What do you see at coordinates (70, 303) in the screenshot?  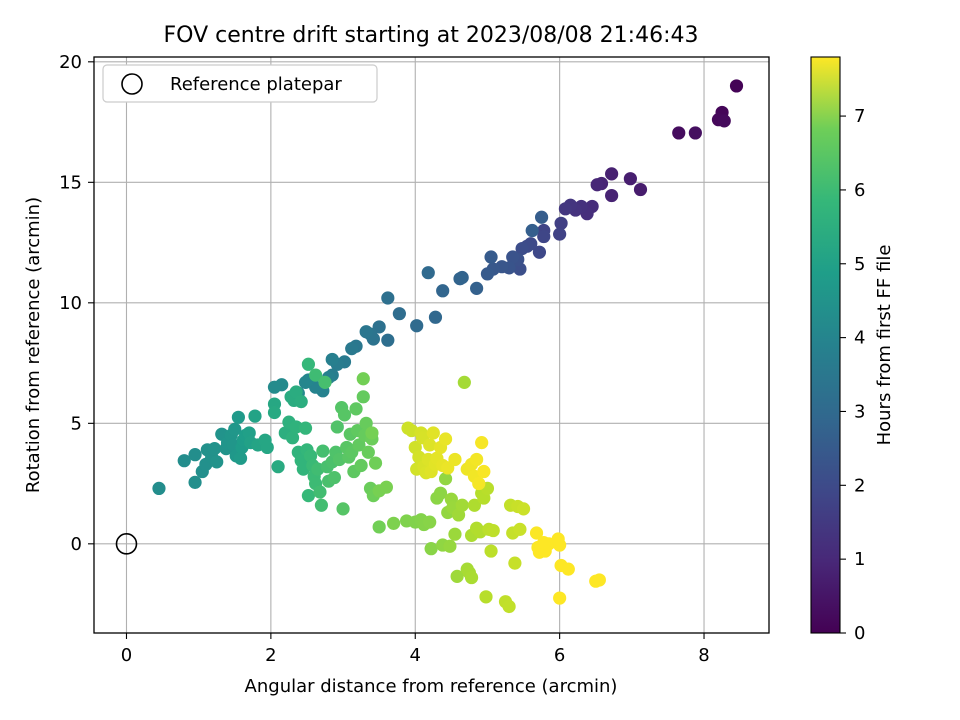 I see `y-tick-label: 10` at bounding box center [70, 303].